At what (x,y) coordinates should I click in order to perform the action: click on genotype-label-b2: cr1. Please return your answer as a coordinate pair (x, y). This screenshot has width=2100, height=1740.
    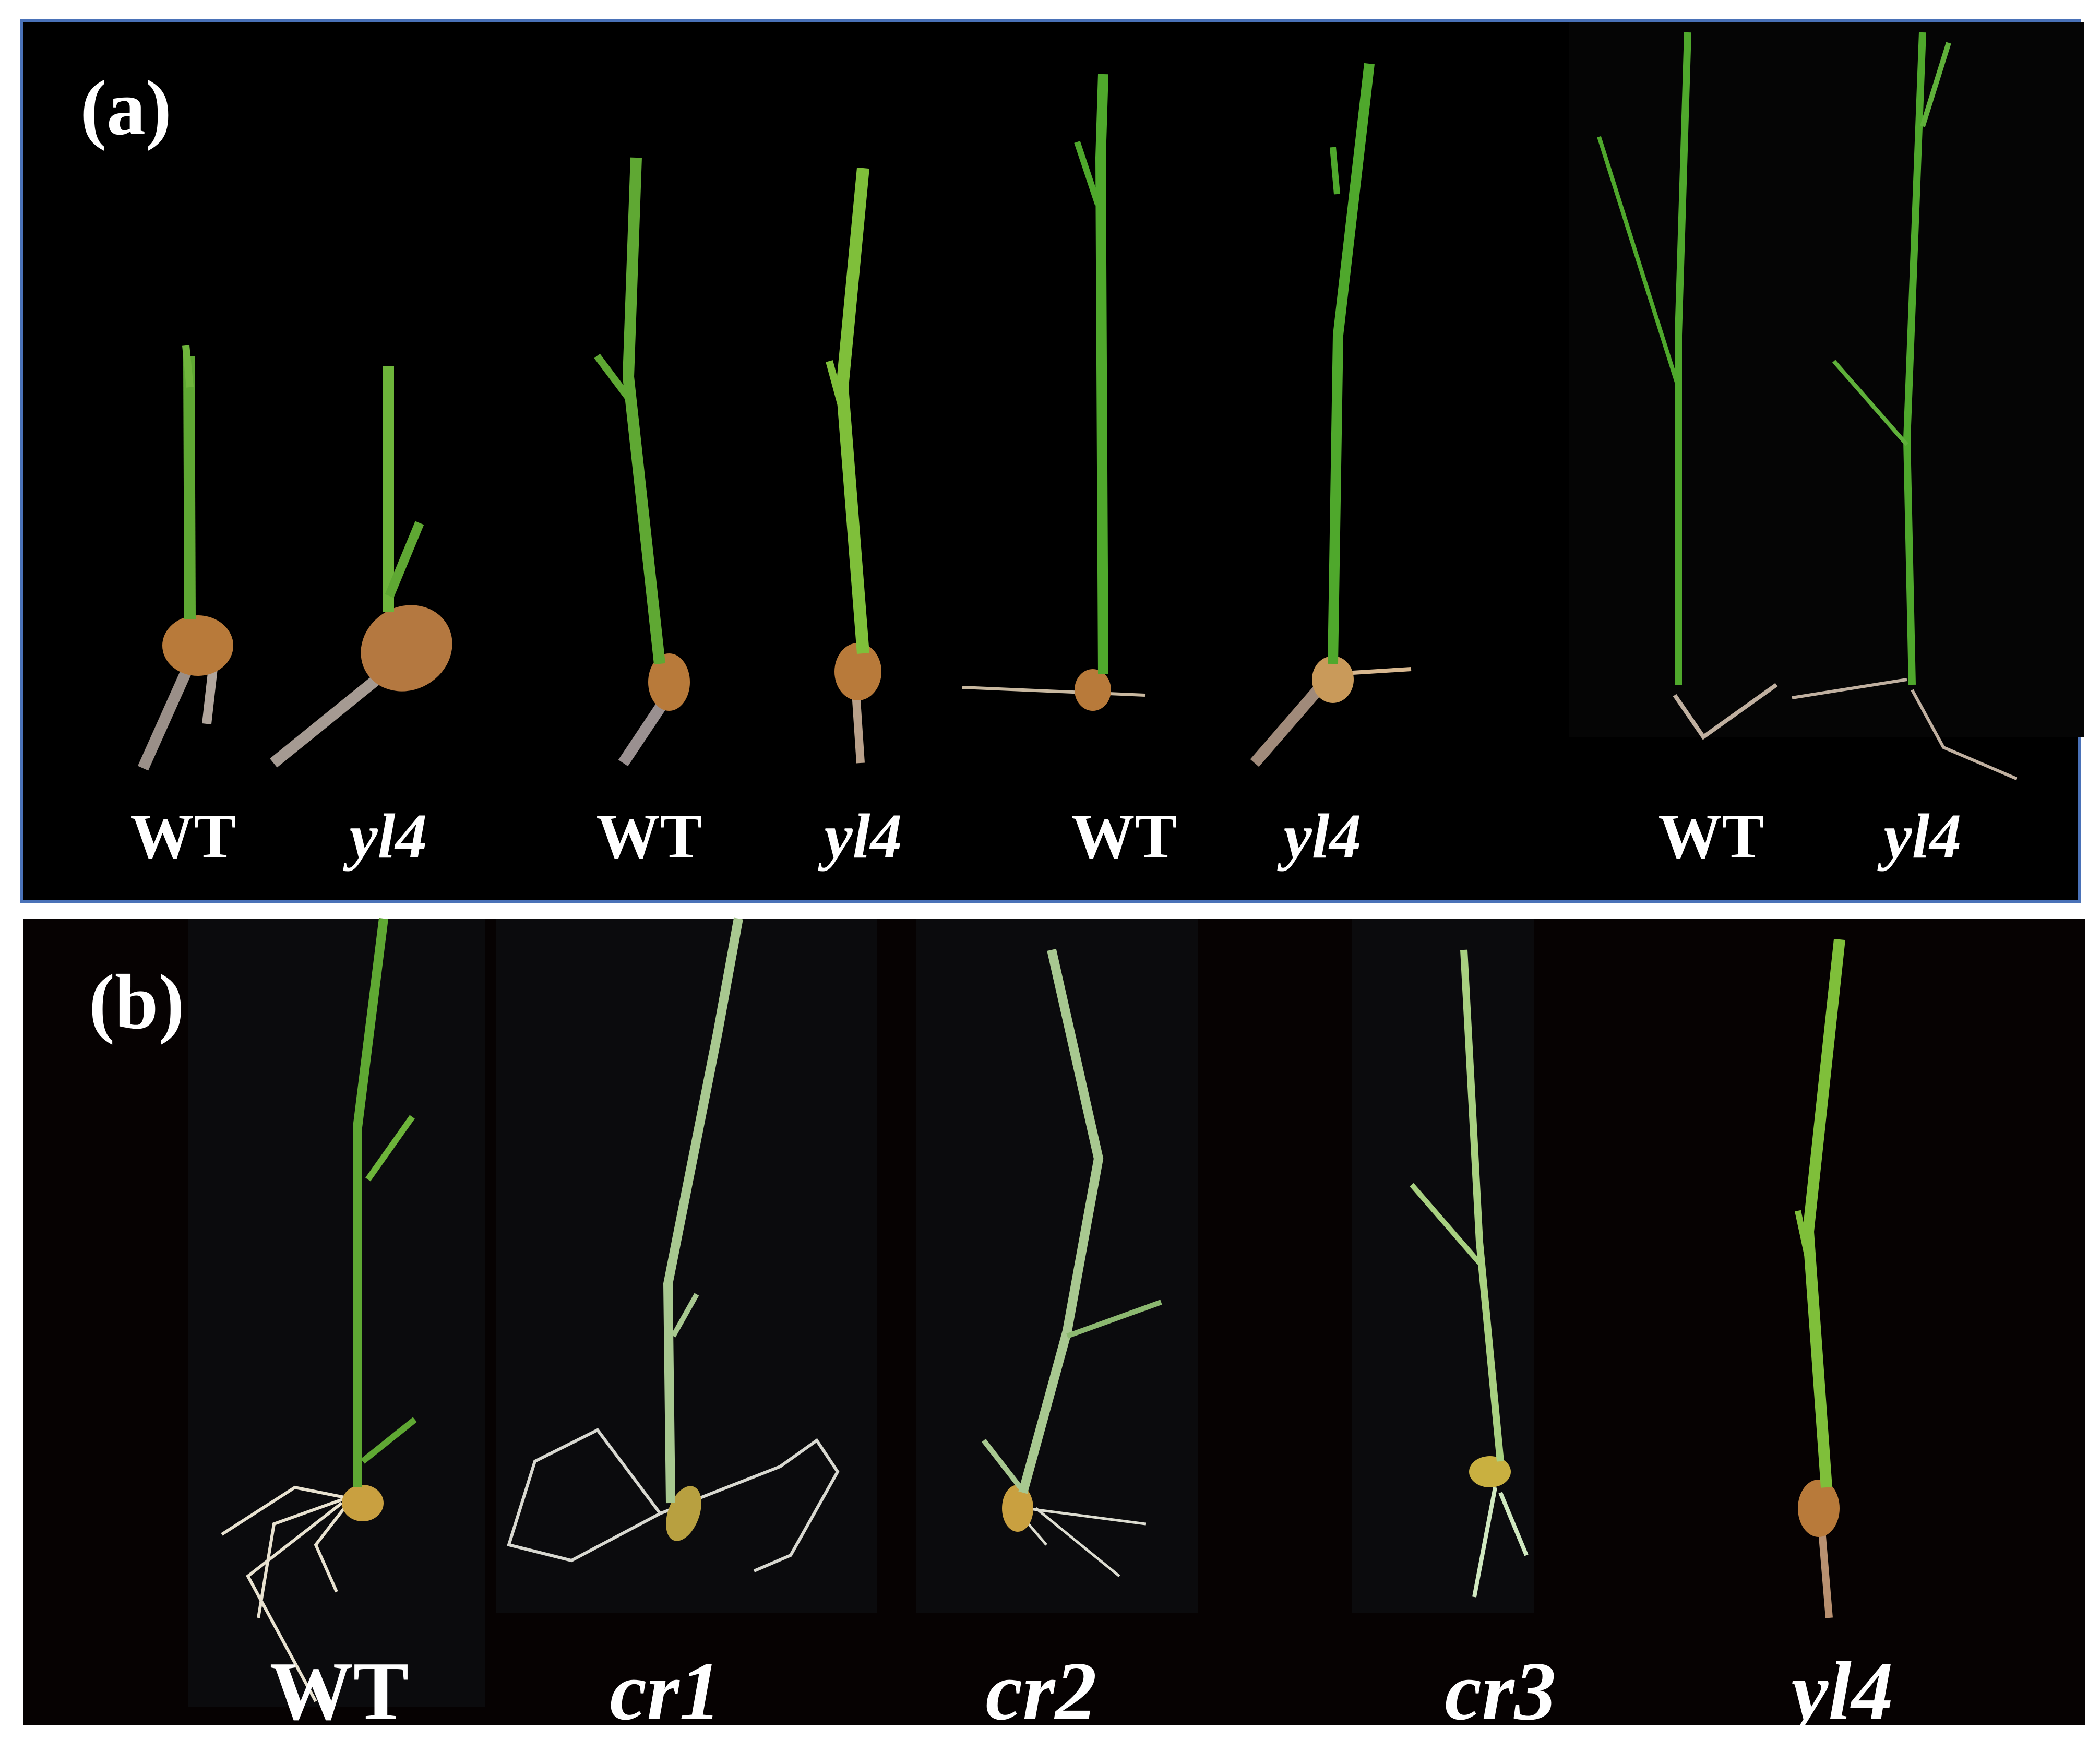
    Looking at the image, I should click on (665, 1690).